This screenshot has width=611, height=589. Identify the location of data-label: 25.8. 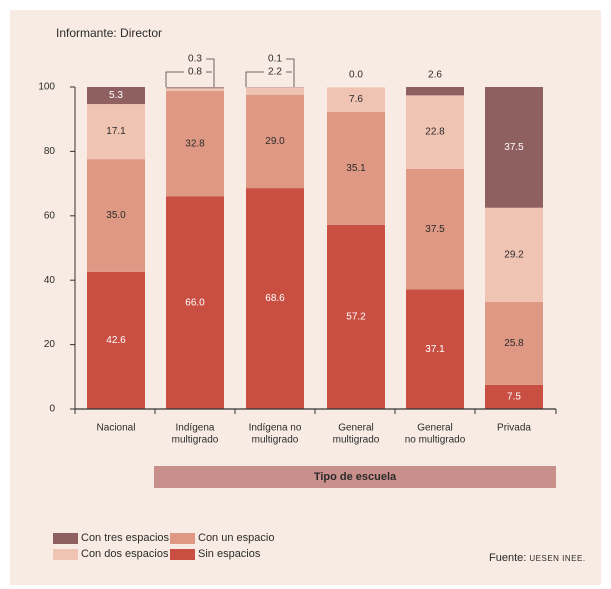
(514, 343).